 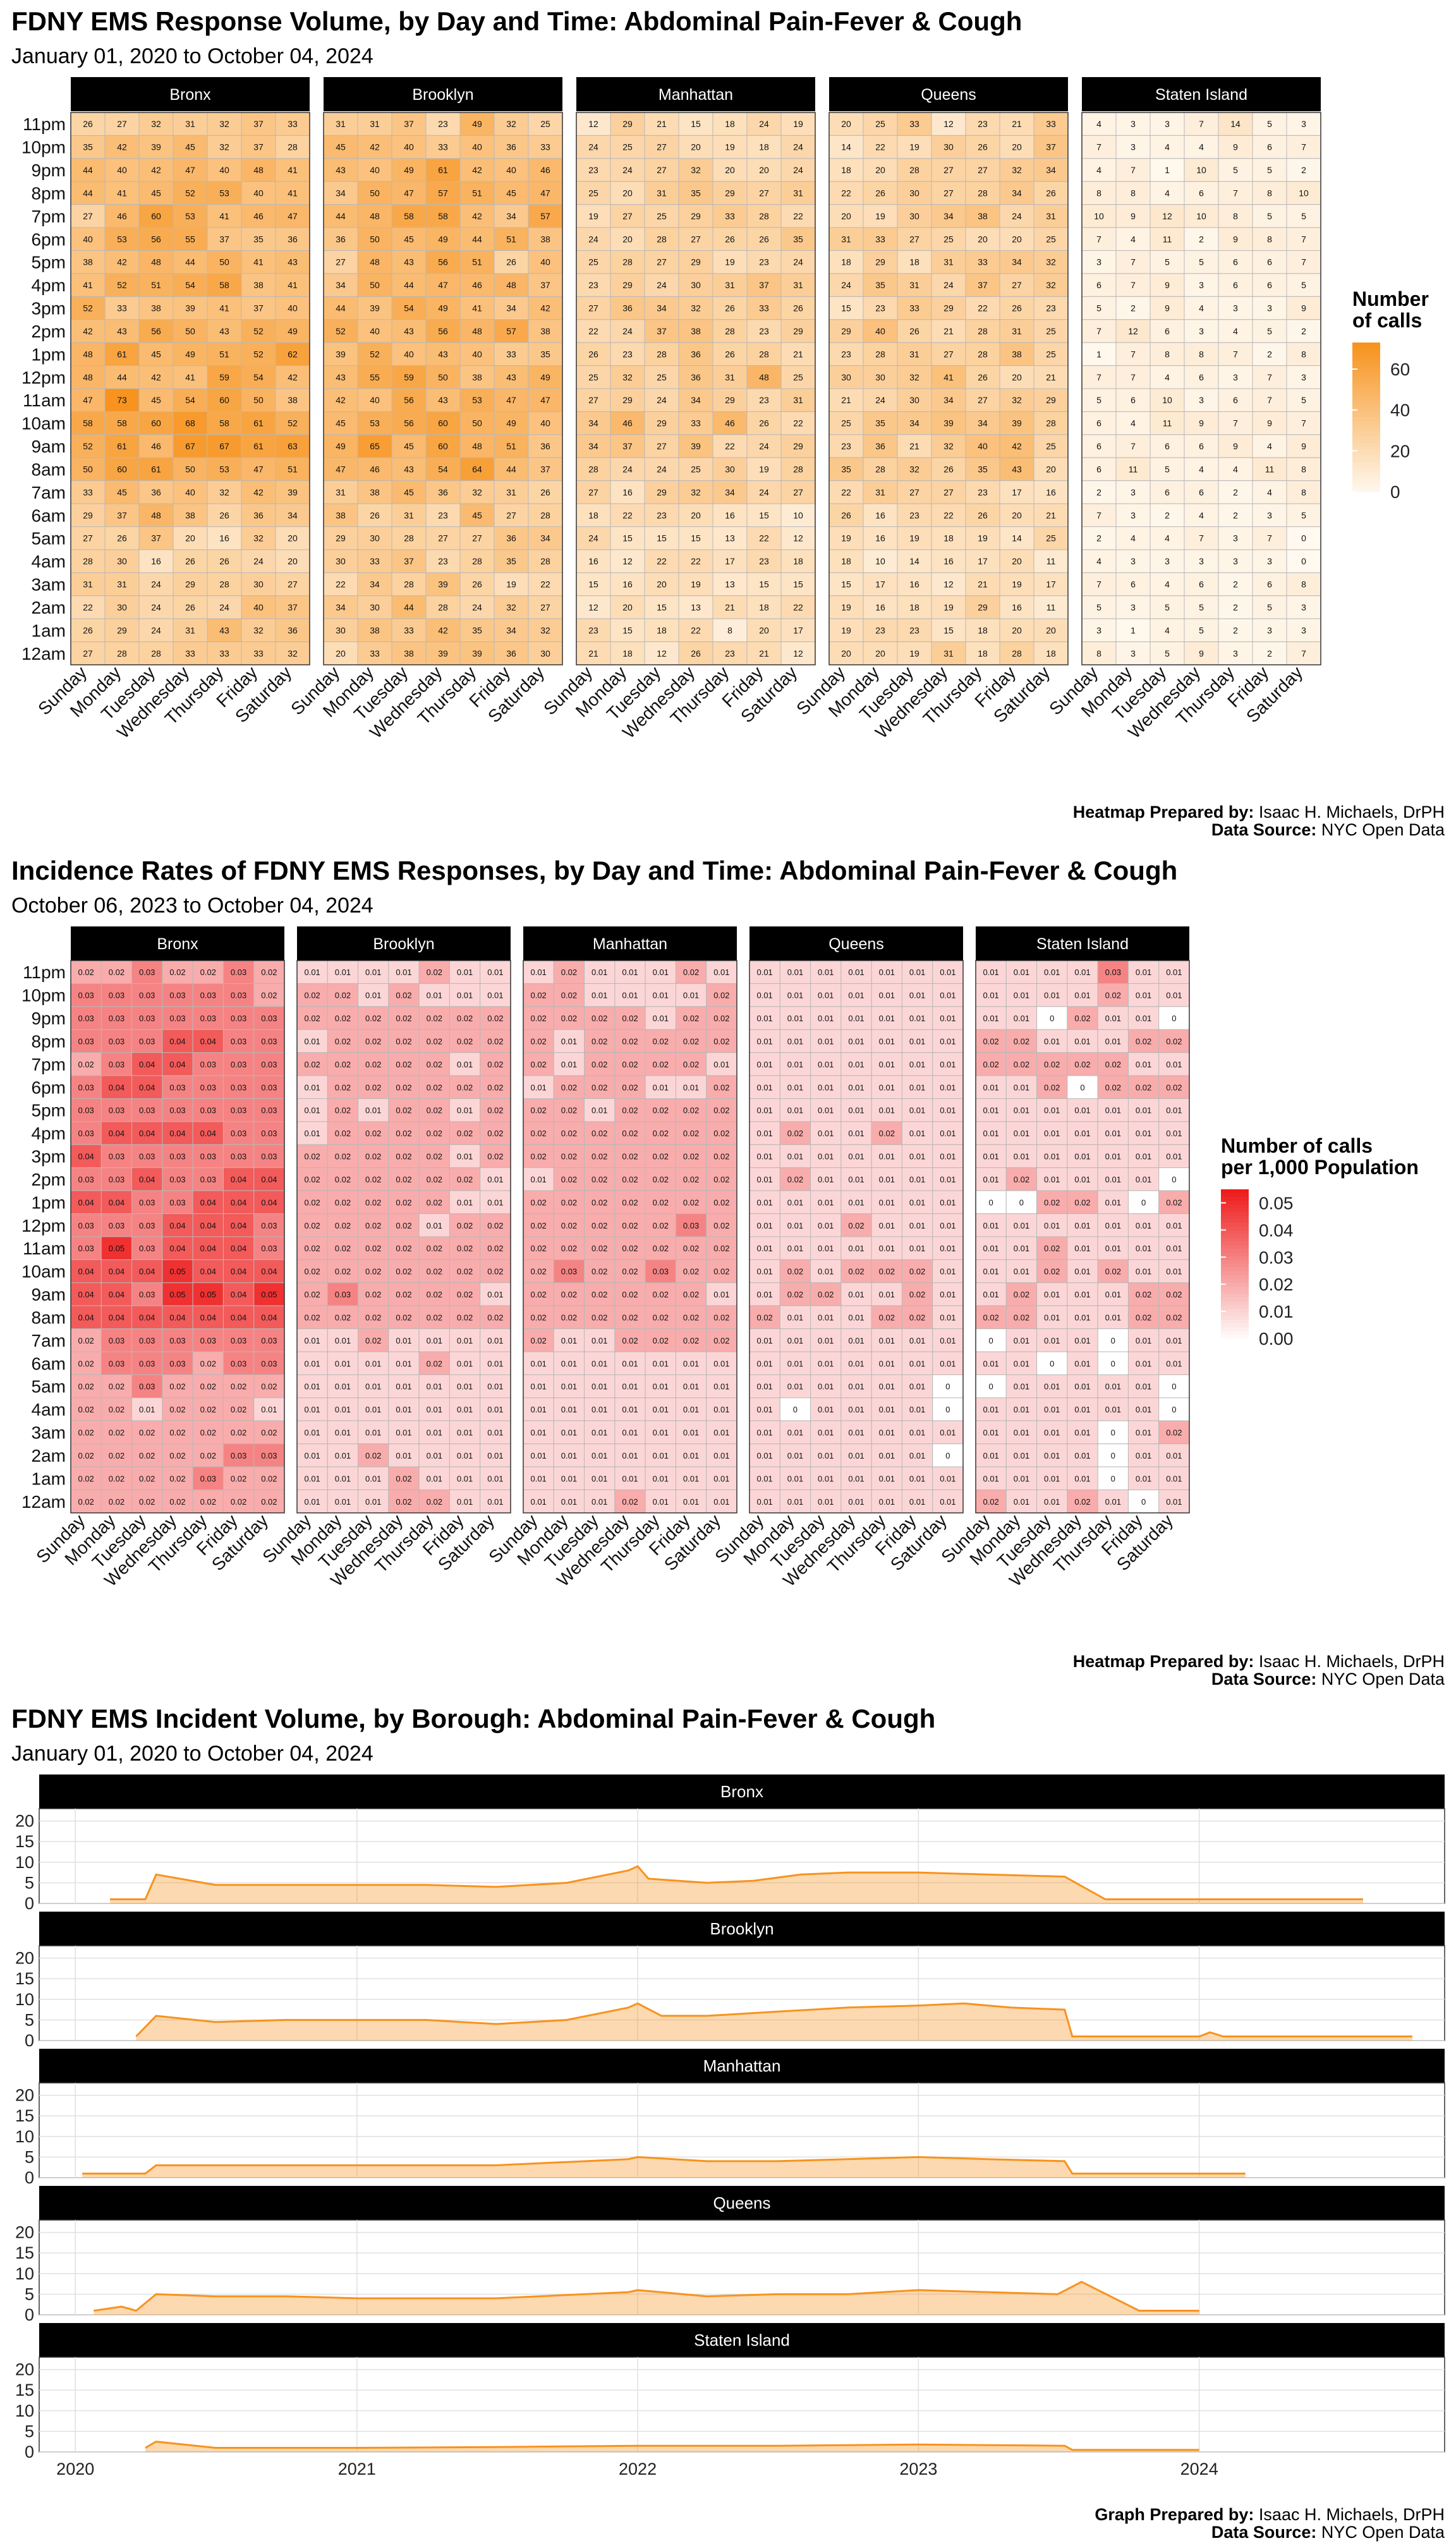 What do you see at coordinates (798, 607) in the screenshot?
I see `cell-label: 22` at bounding box center [798, 607].